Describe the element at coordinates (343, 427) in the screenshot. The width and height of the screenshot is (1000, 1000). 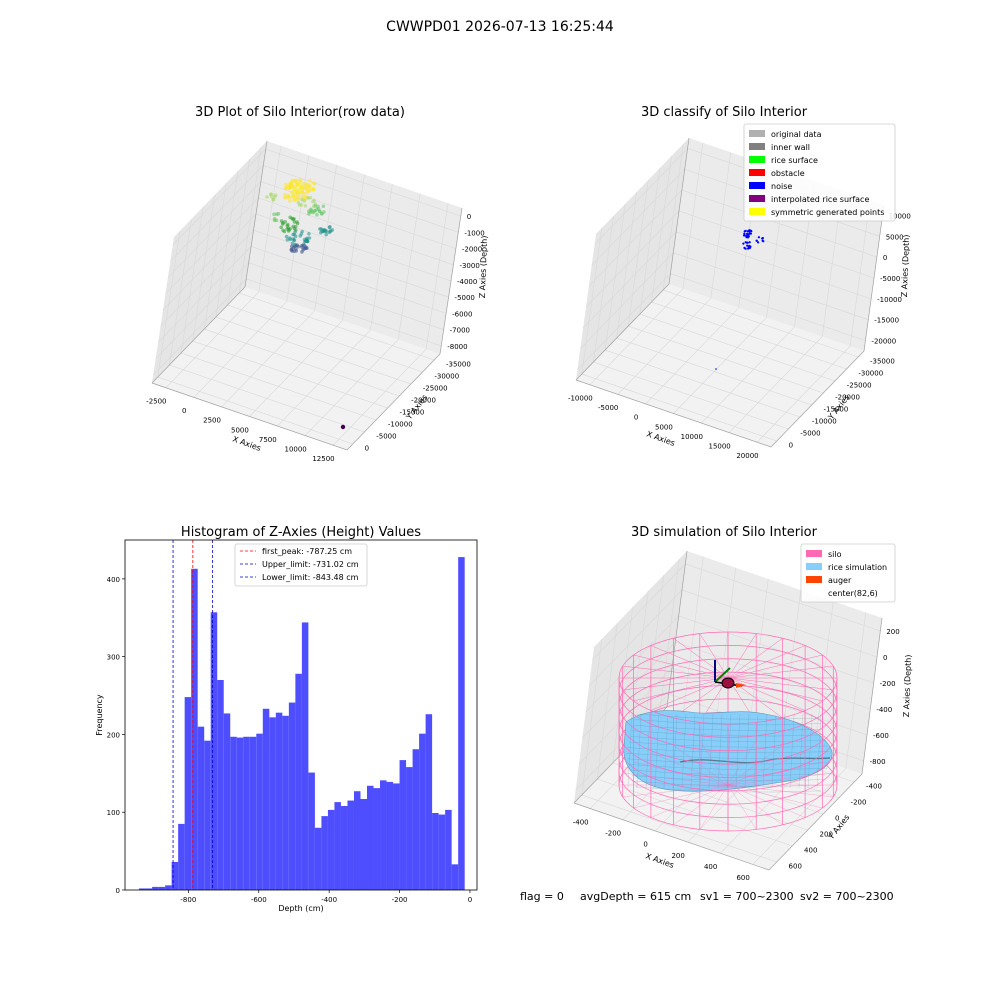
I see `outlier-point` at that location.